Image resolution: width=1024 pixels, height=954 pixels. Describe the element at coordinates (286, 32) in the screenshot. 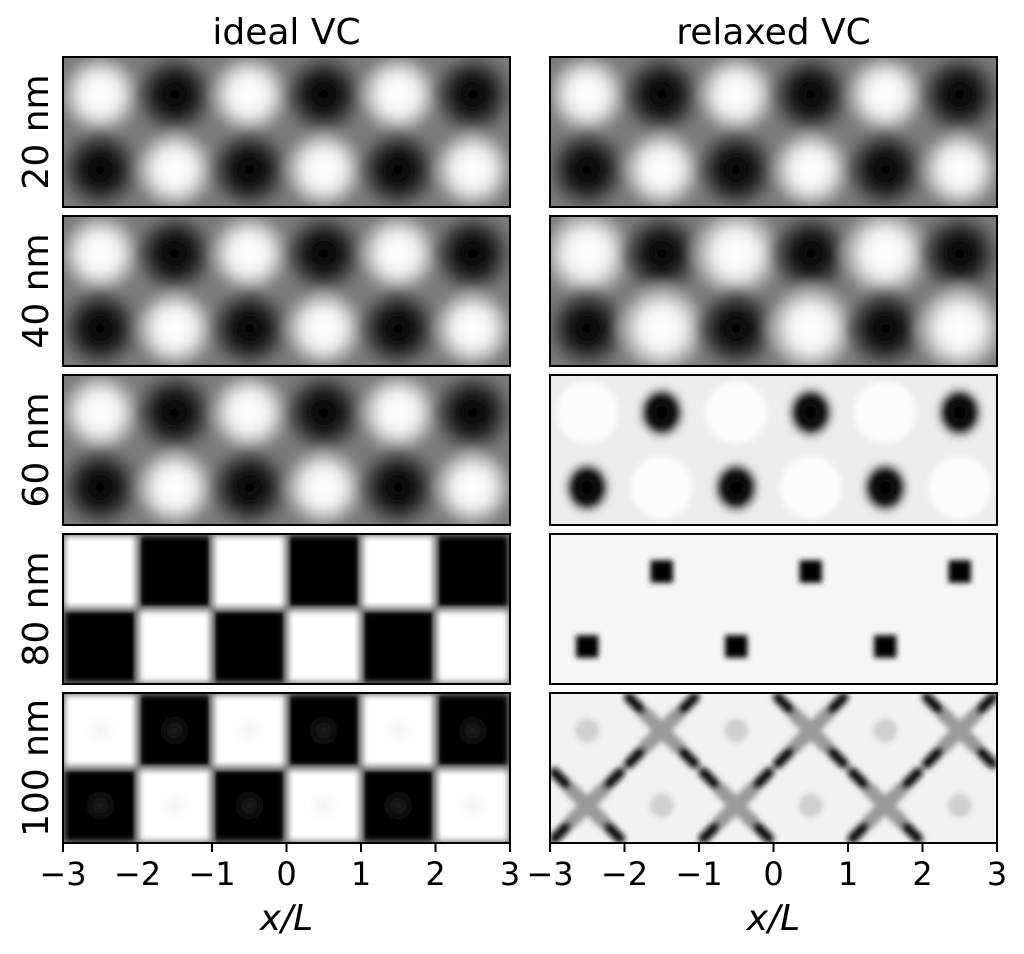

I see `column-title: ideal VC` at that location.